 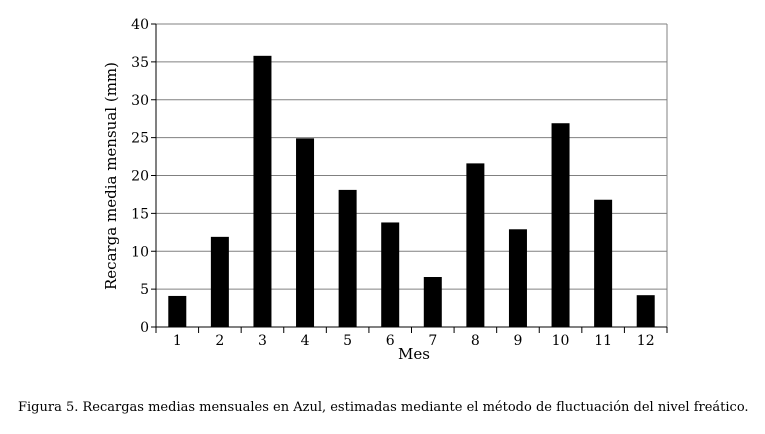 What do you see at coordinates (140, 63) in the screenshot?
I see `y-tick-label: 35` at bounding box center [140, 63].